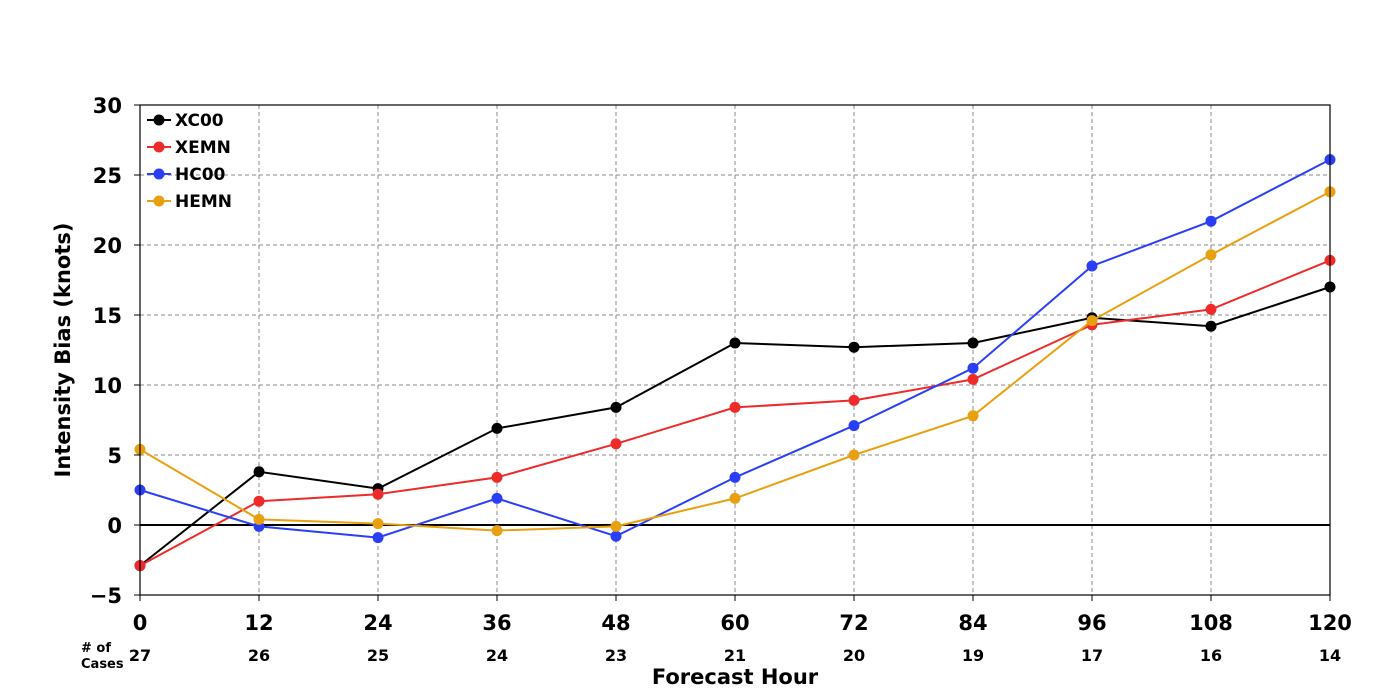  I want to click on y-tick-label: 5, so click(114, 456).